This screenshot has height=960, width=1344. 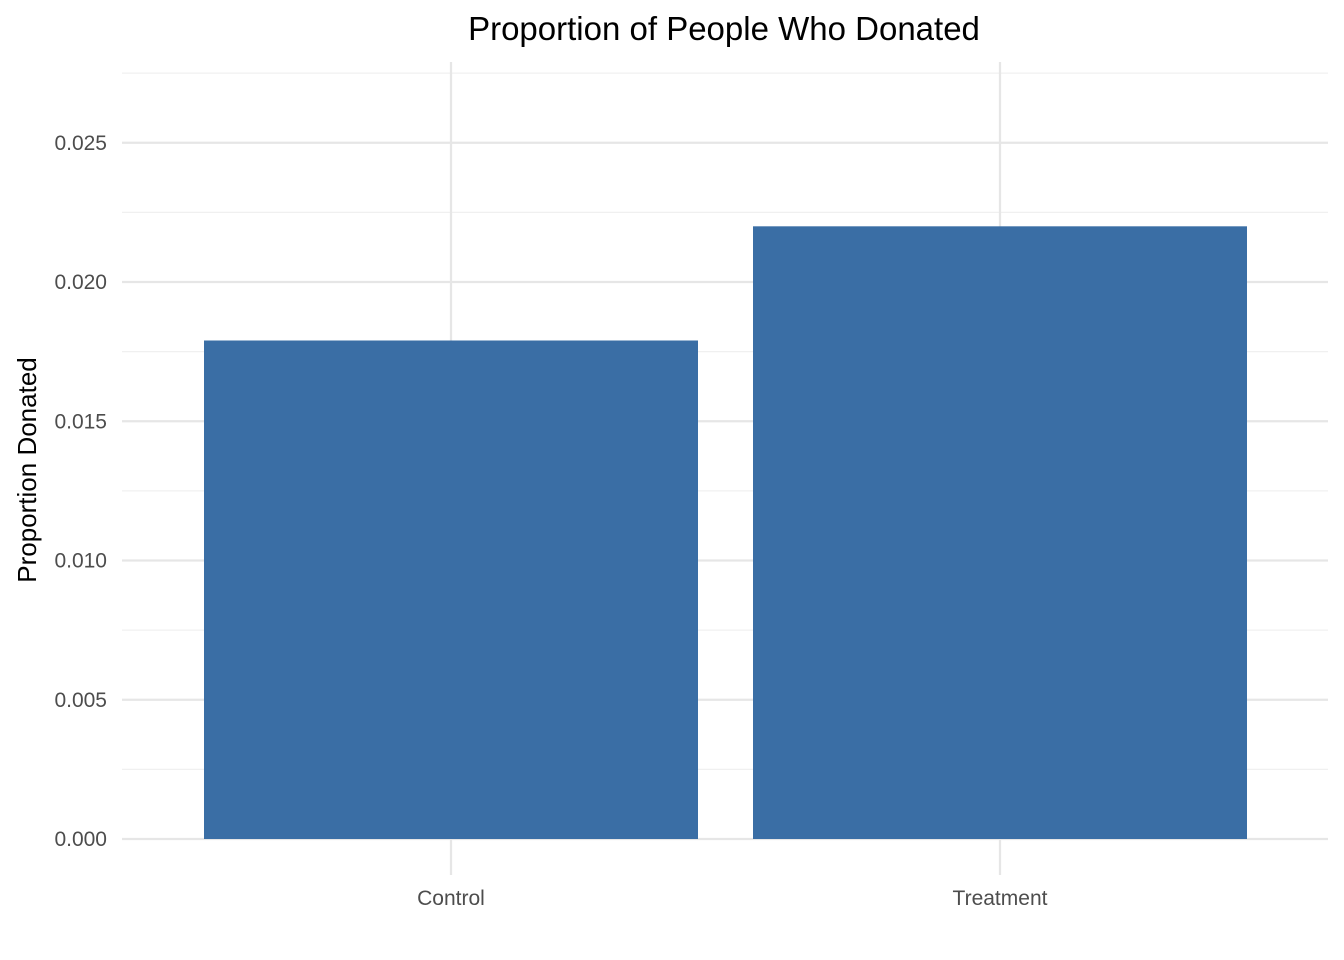 I want to click on x-tick-label-control: Control, so click(x=451, y=898).